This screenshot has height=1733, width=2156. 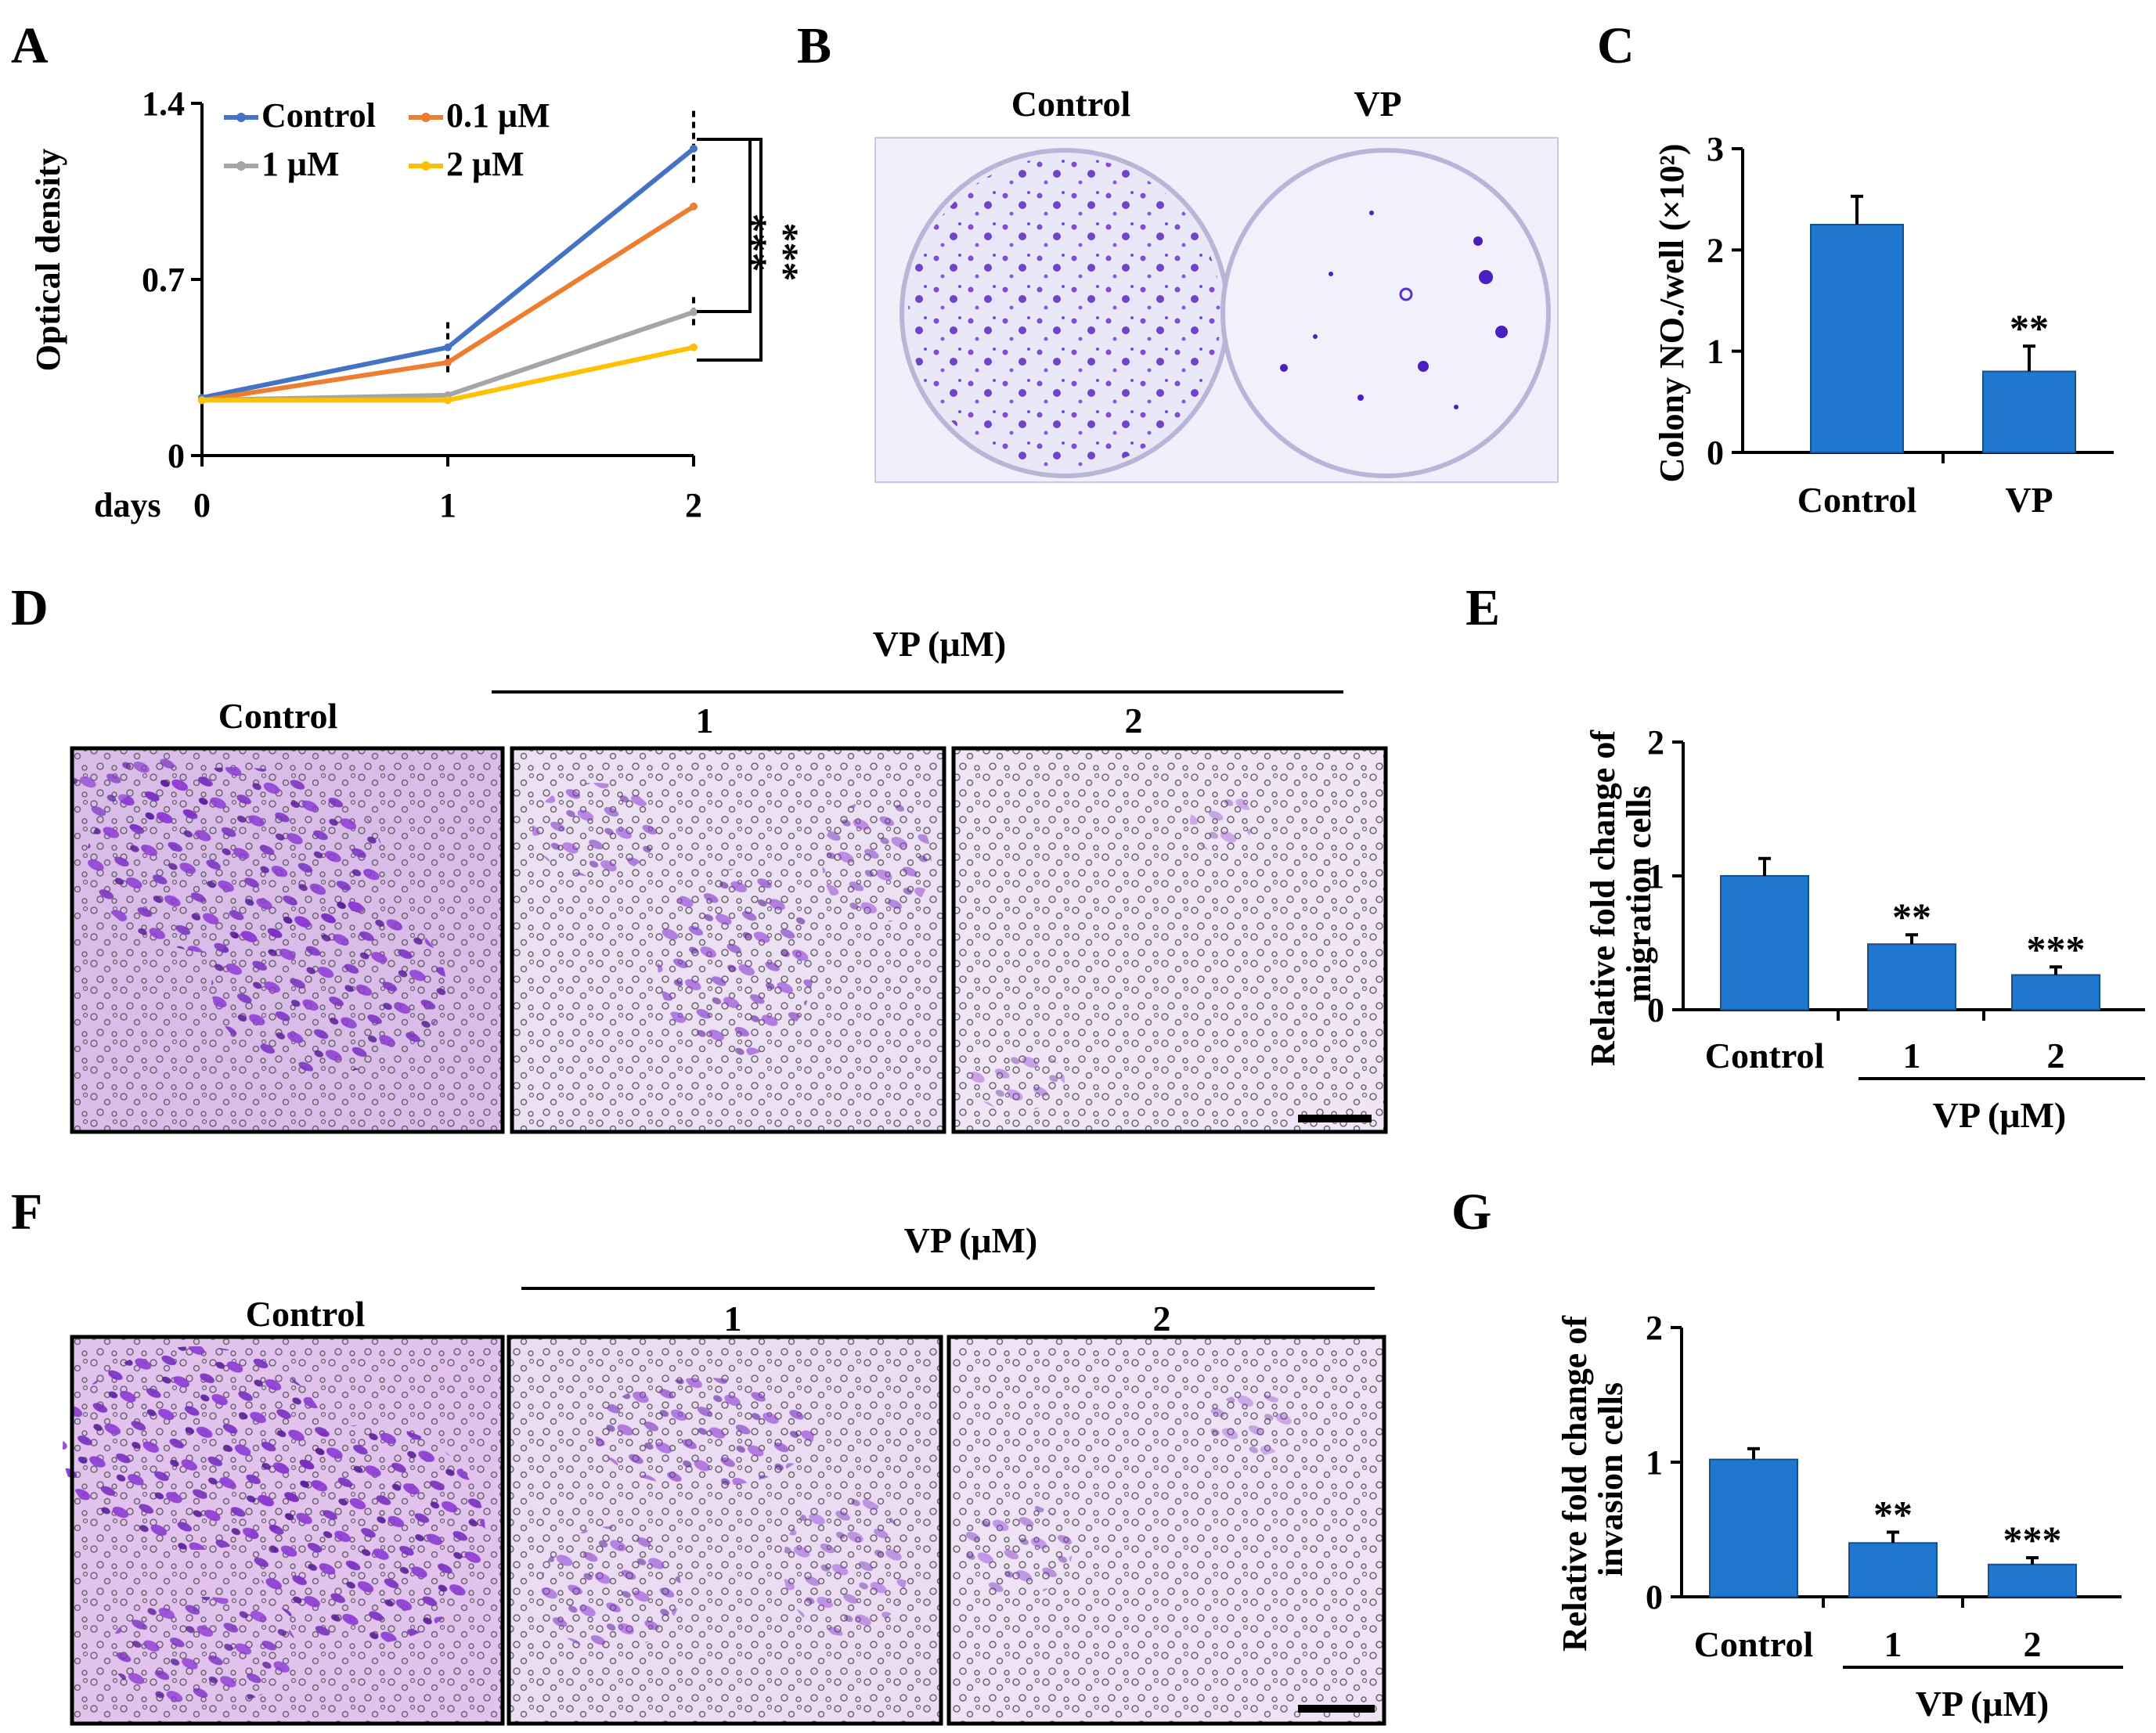 What do you see at coordinates (284, 1530) in the screenshot?
I see `f-image-control` at bounding box center [284, 1530].